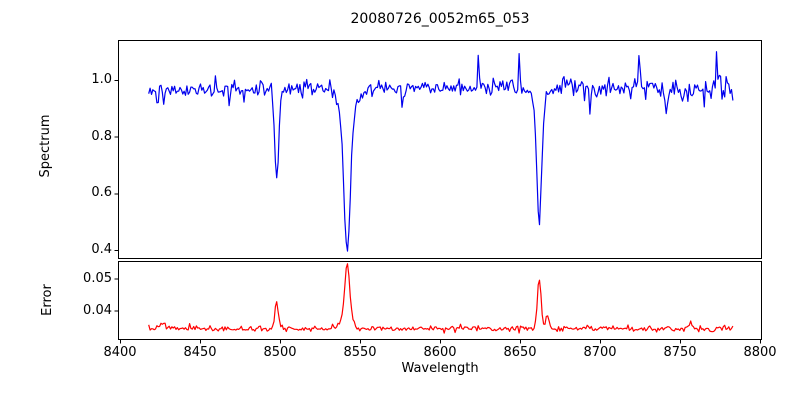 This screenshot has height=400, width=800. I want to click on x-tick-label: 8550, so click(360, 352).